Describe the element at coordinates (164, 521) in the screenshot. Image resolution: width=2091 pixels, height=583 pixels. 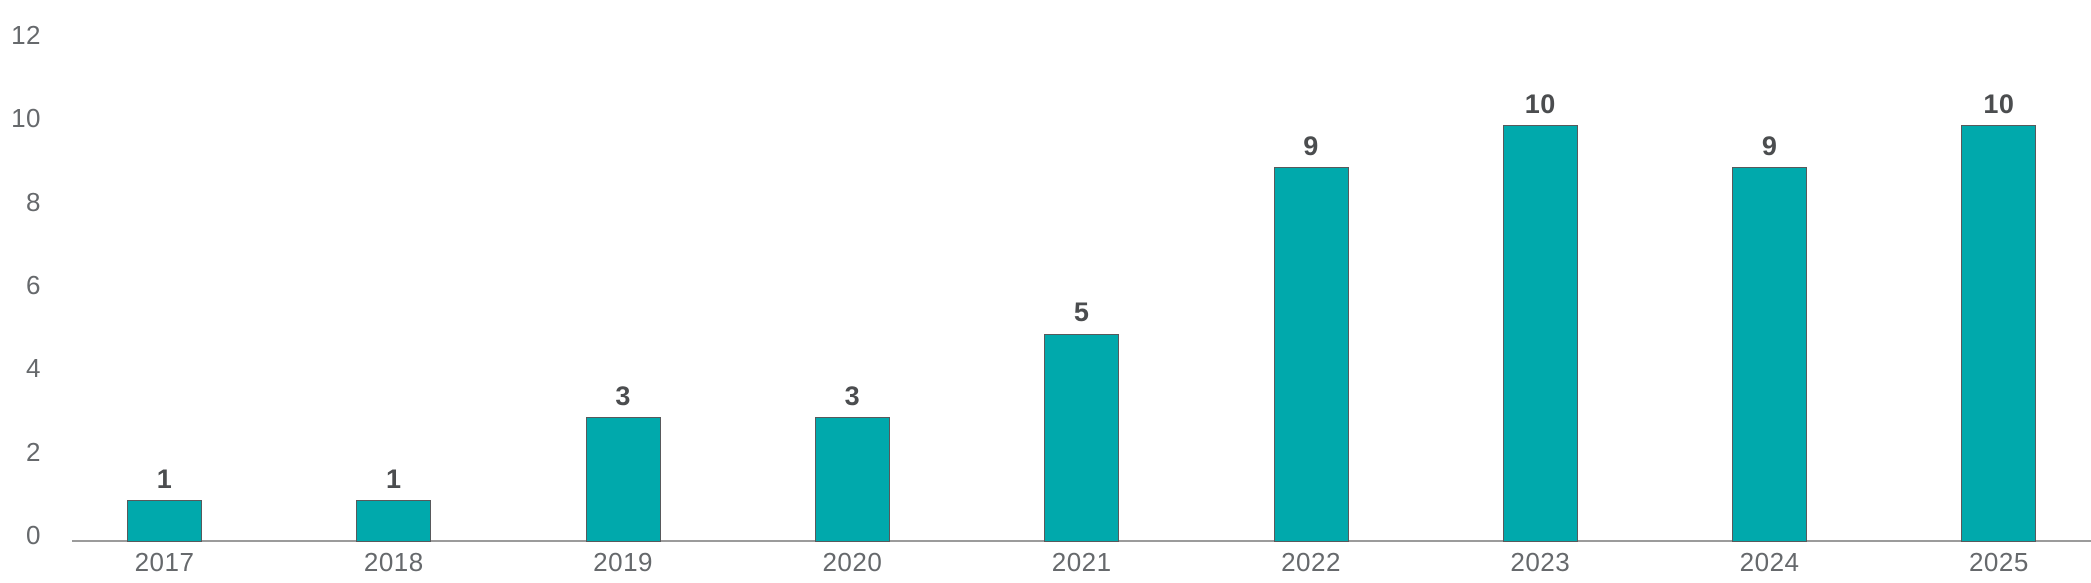
I see `bar-2017` at that location.